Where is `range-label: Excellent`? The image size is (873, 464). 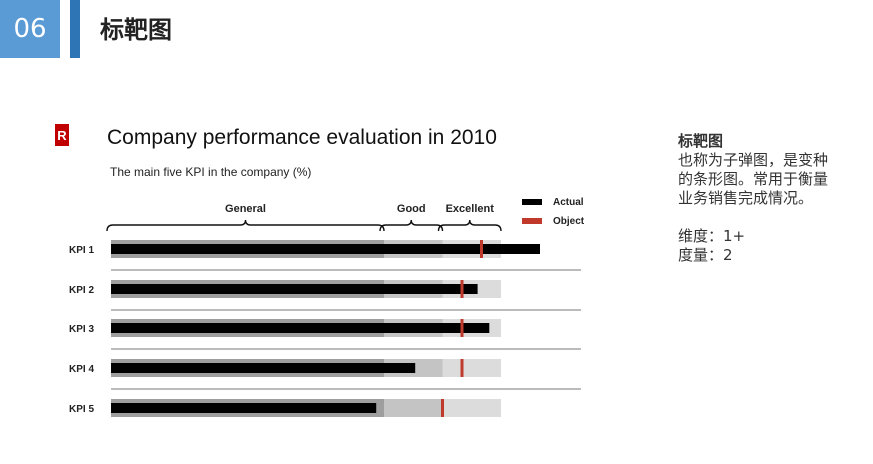 range-label: Excellent is located at coordinates (470, 209).